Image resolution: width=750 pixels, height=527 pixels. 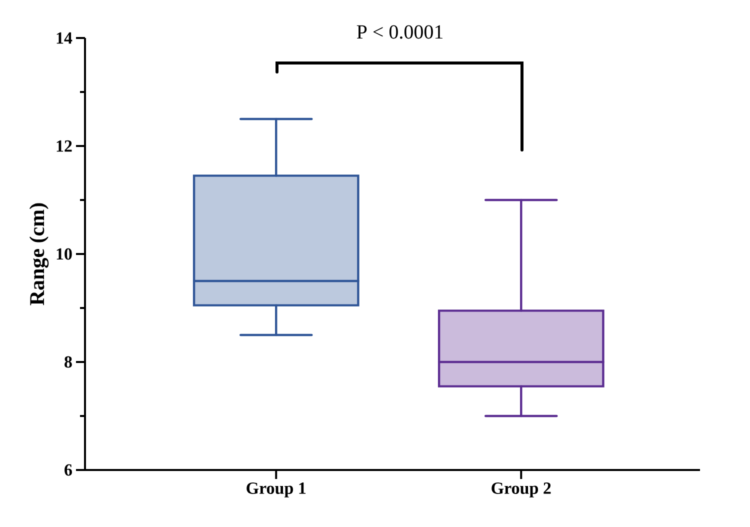 I want to click on x-tick-label: Group 2, so click(x=521, y=490).